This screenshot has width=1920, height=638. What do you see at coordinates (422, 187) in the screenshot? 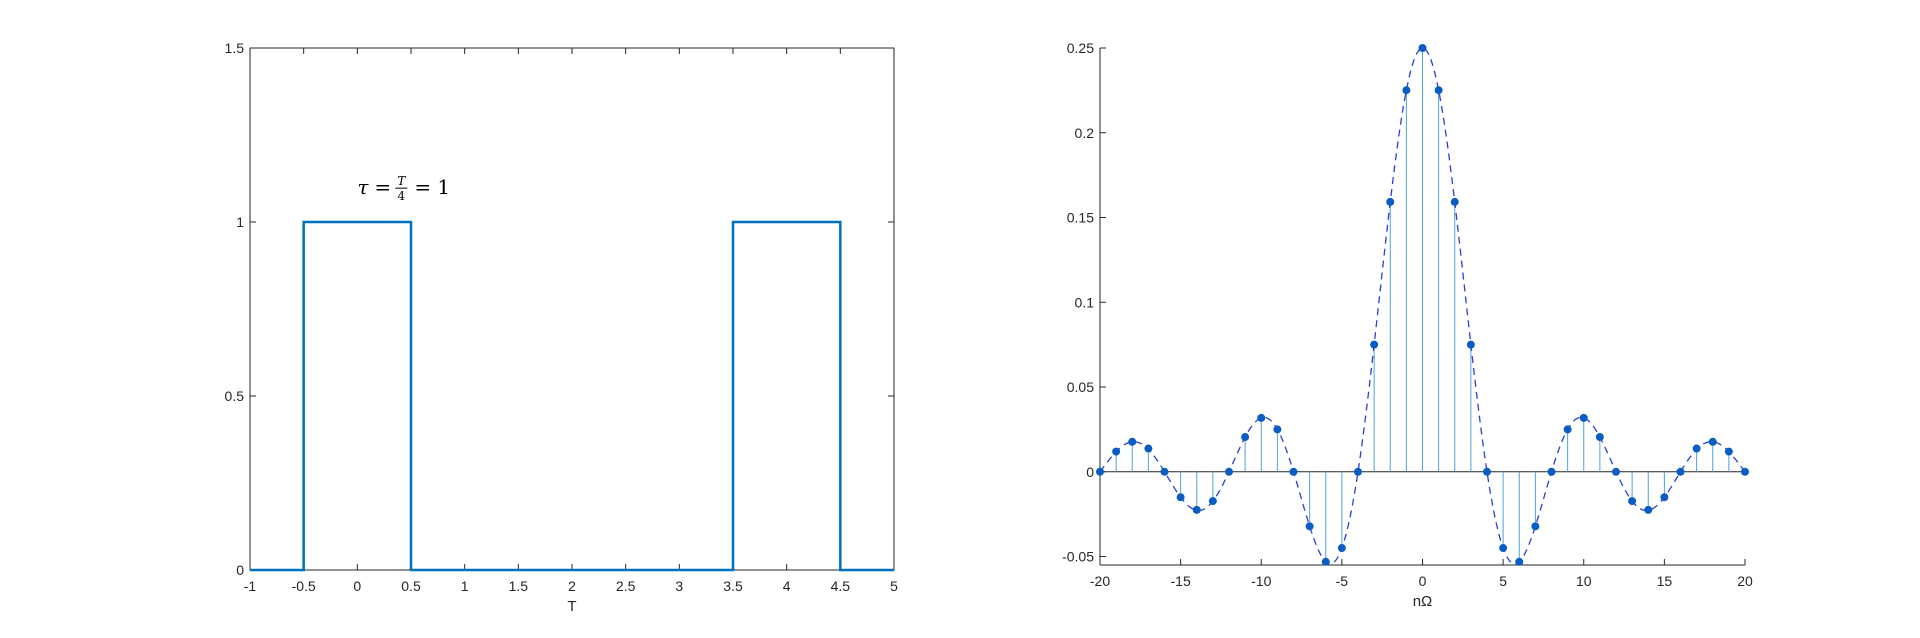
I see `annotation-equals-2: =` at bounding box center [422, 187].